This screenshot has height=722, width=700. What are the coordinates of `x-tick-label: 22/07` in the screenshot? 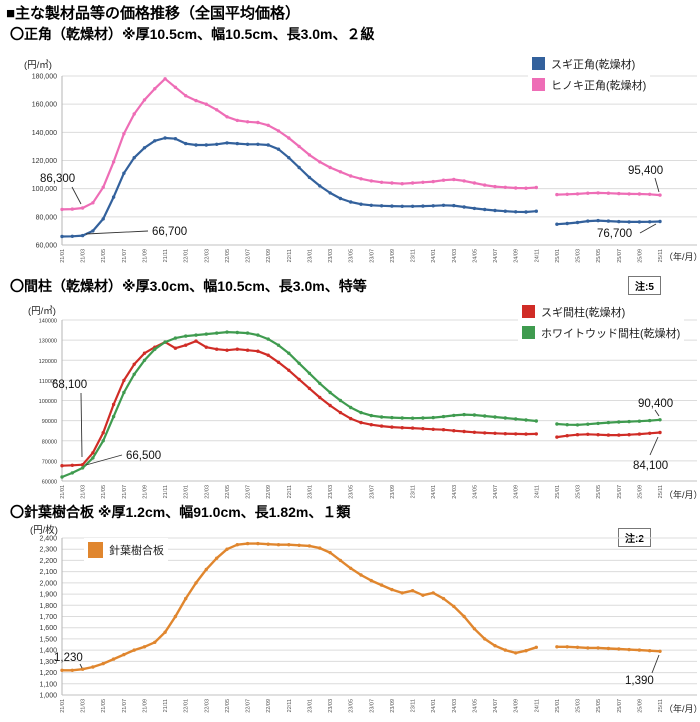 It's located at (249, 256).